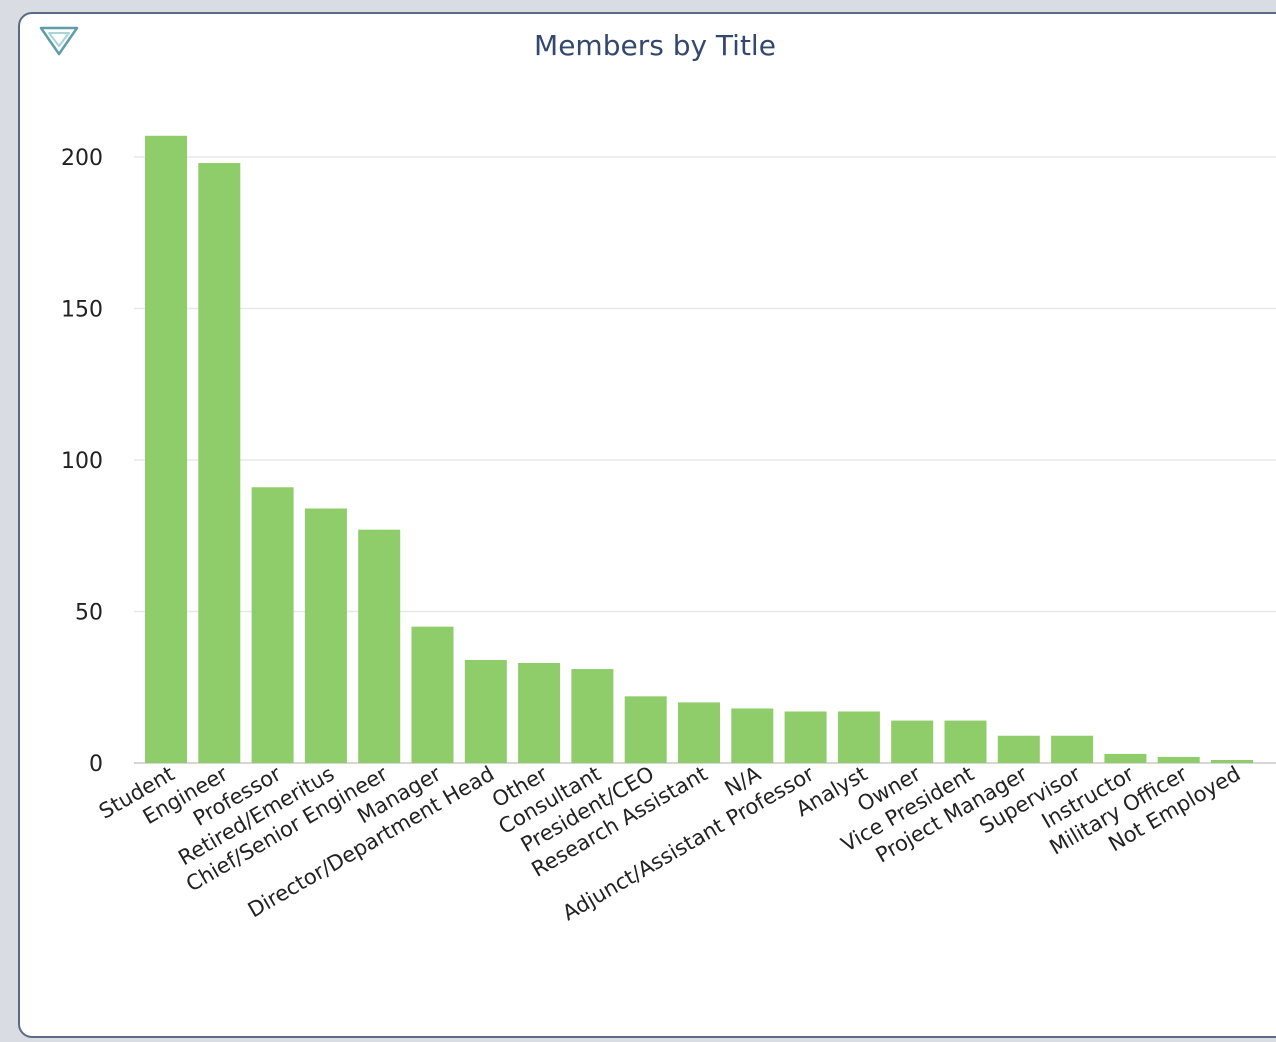 The width and height of the screenshot is (1276, 1042). I want to click on y-tick-label: 50, so click(89, 613).